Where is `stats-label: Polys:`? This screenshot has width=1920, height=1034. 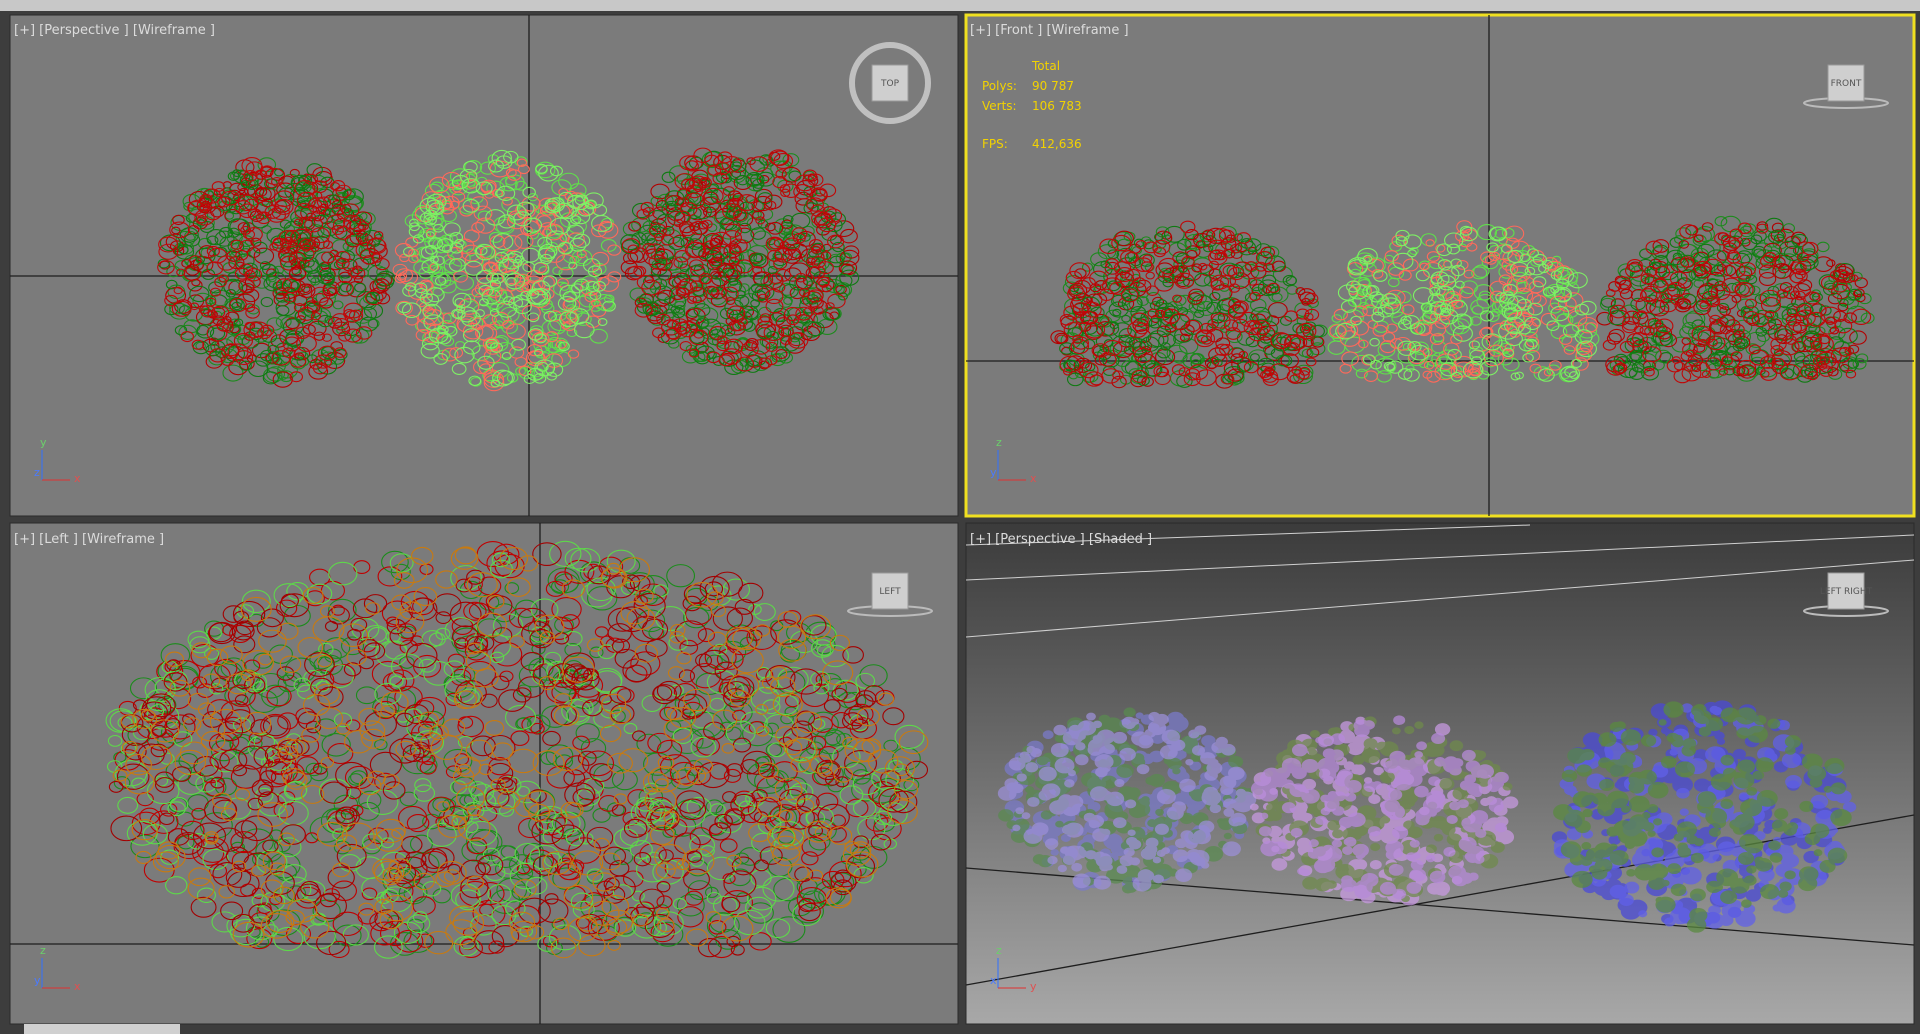
stats-label: Polys: is located at coordinates (999, 86).